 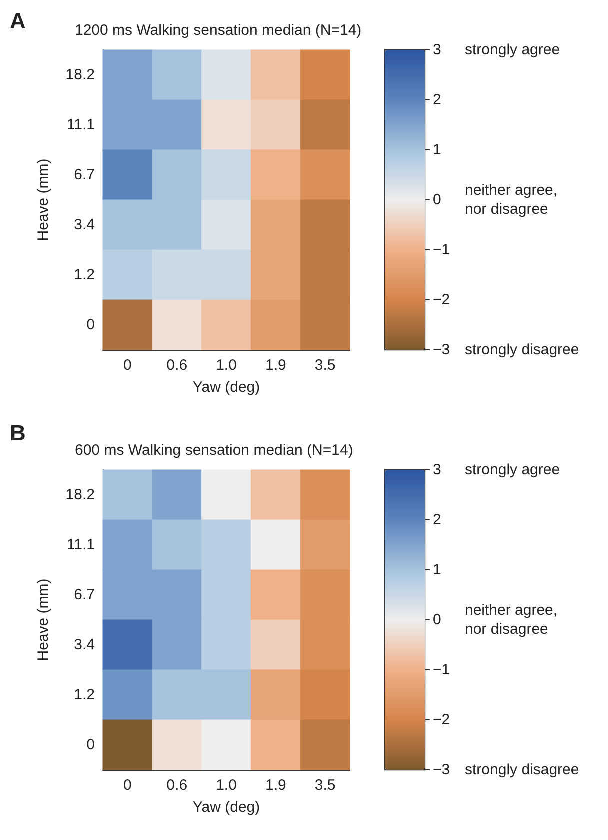 I want to click on chart-title: 1200 ms Walking sensation median (N=14), so click(x=218, y=30).